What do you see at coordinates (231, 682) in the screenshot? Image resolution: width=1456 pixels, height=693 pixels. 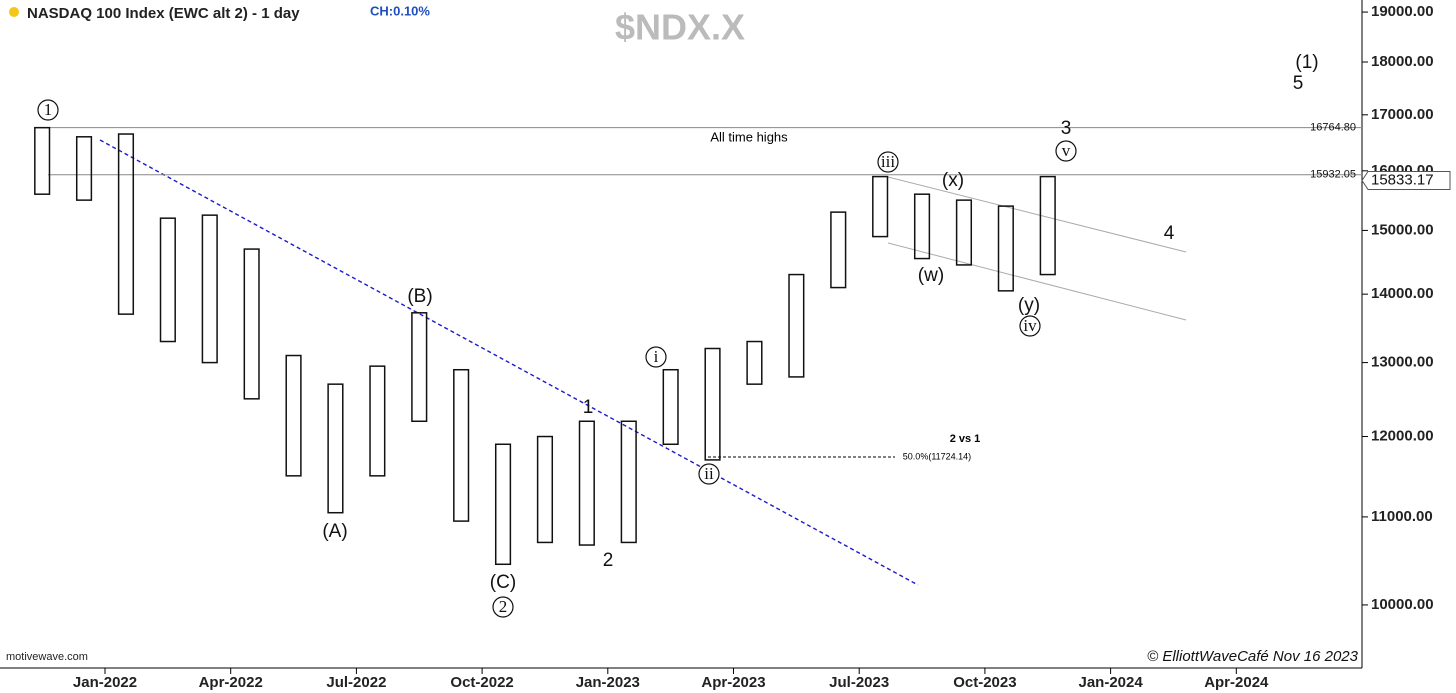 I see `x-tick-label: Apr-2022` at bounding box center [231, 682].